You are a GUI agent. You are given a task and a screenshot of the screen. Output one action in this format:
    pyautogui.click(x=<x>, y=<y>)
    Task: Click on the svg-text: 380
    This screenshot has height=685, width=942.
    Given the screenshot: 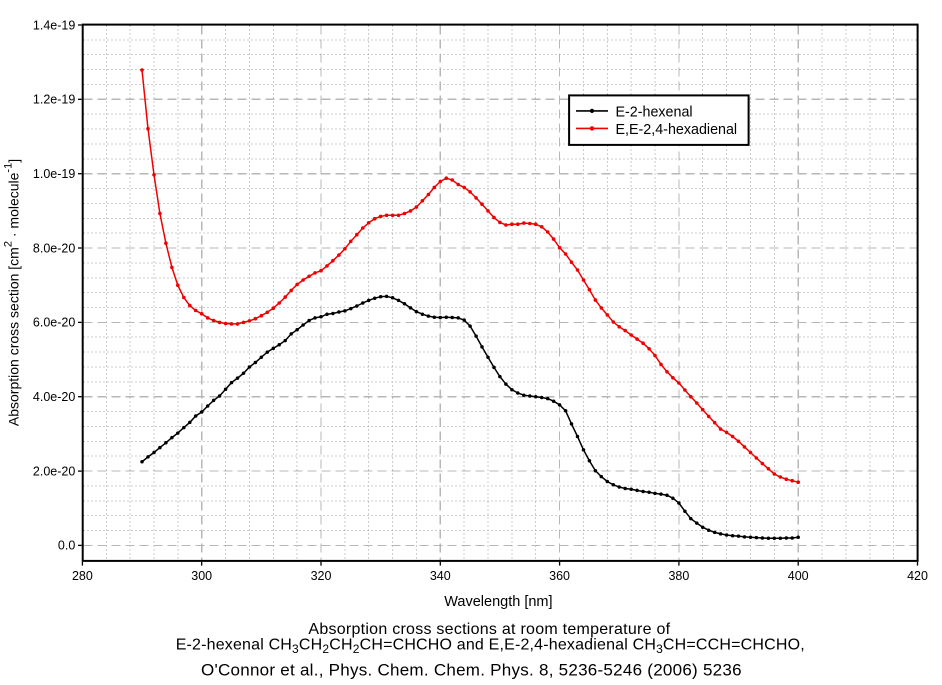 What is the action you would take?
    pyautogui.click(x=678, y=576)
    